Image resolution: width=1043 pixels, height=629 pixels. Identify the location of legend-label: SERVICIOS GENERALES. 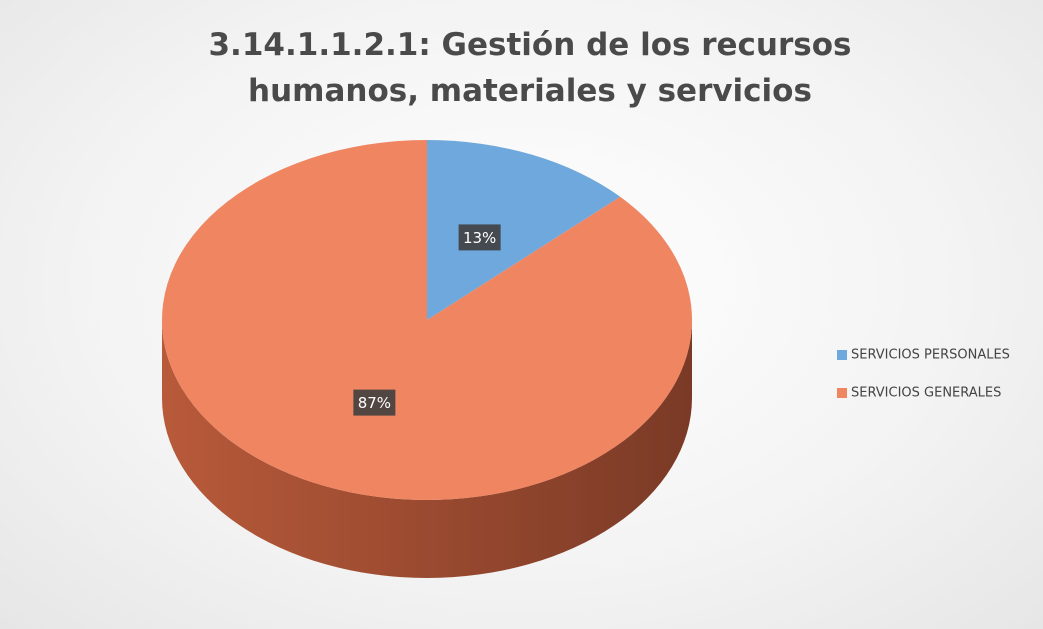
(926, 393).